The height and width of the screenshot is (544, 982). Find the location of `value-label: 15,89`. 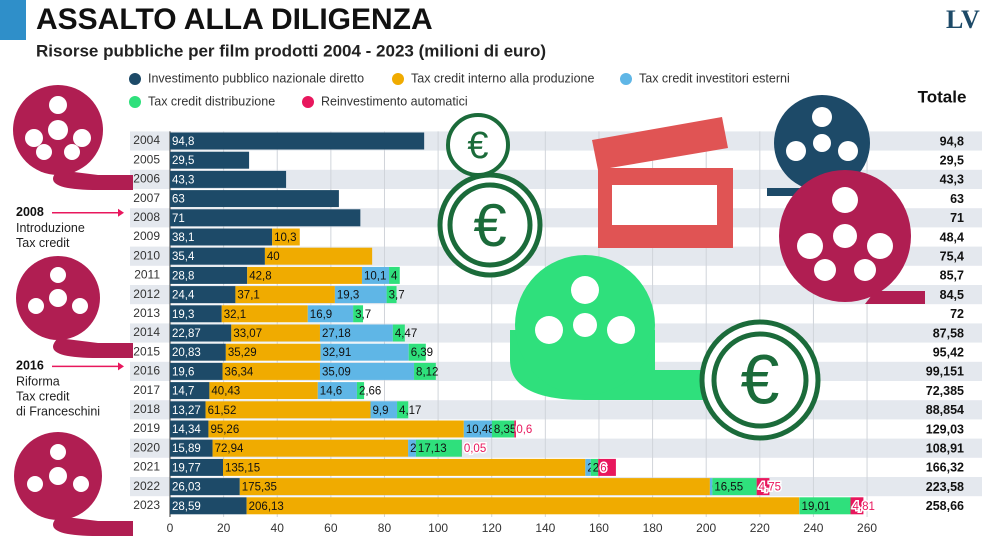

value-label: 15,89 is located at coordinates (186, 449).